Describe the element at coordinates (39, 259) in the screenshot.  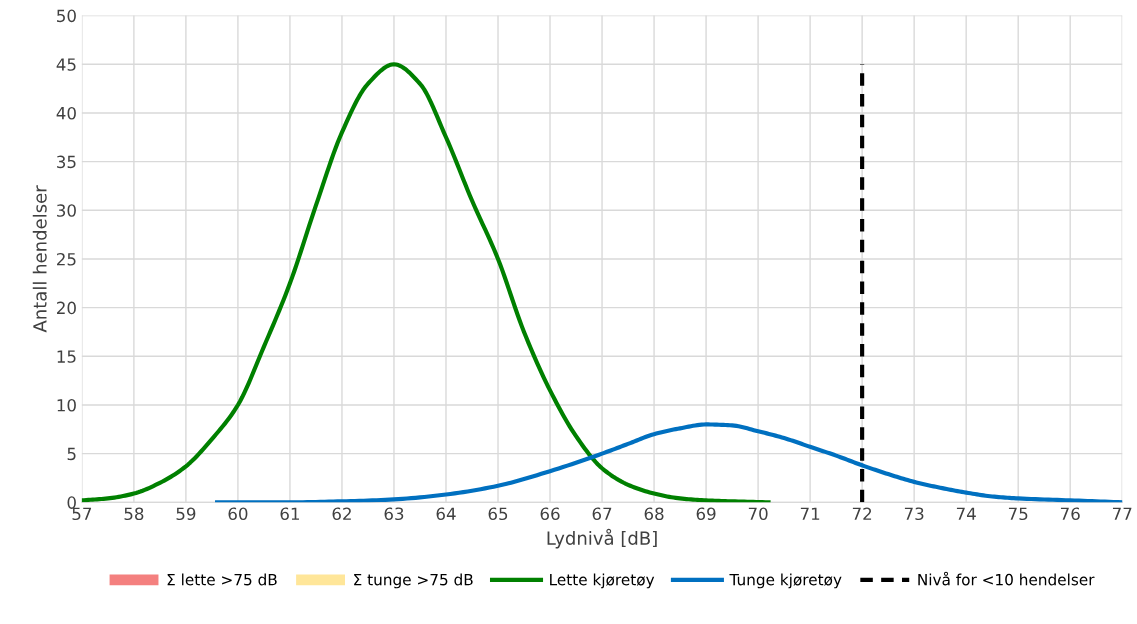
I see `y-axis-title: Antall hendelser` at that location.